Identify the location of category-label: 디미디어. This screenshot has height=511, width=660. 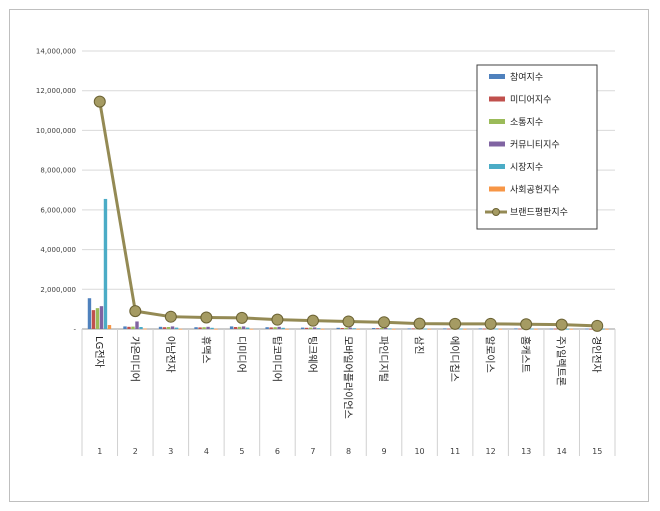
(241, 354).